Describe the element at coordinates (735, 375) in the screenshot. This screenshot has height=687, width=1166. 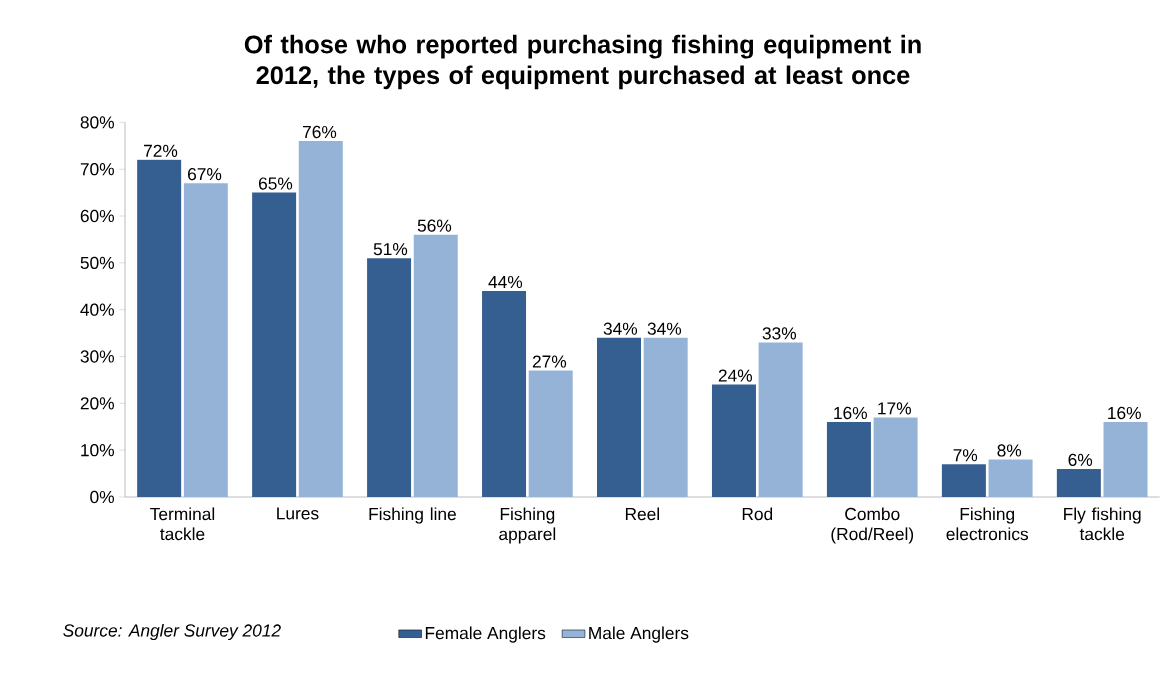
I see `data-label: 24%` at that location.